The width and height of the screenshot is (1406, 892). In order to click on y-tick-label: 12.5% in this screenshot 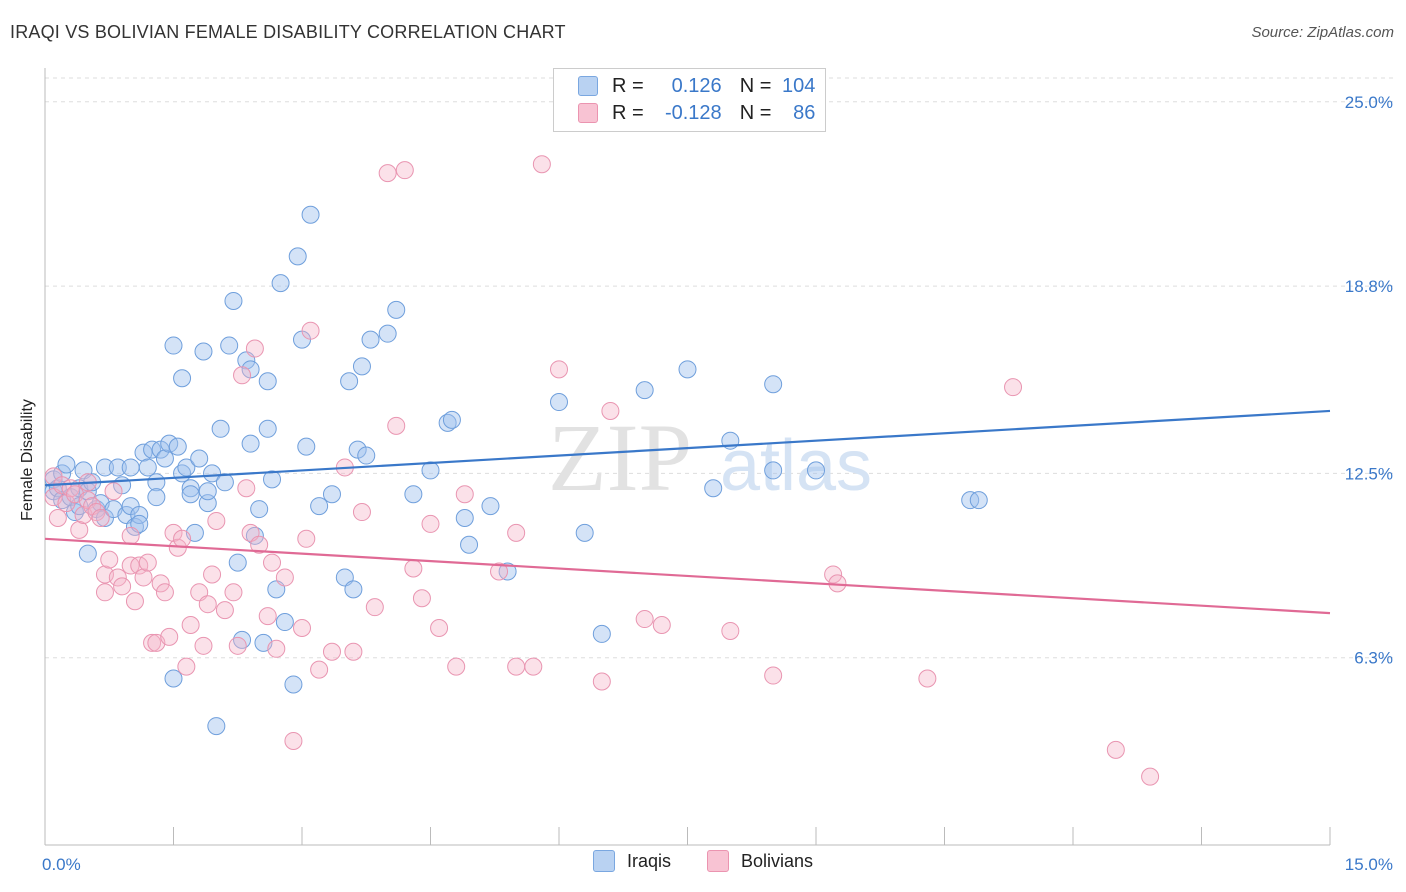, I will do `click(1369, 473)`.